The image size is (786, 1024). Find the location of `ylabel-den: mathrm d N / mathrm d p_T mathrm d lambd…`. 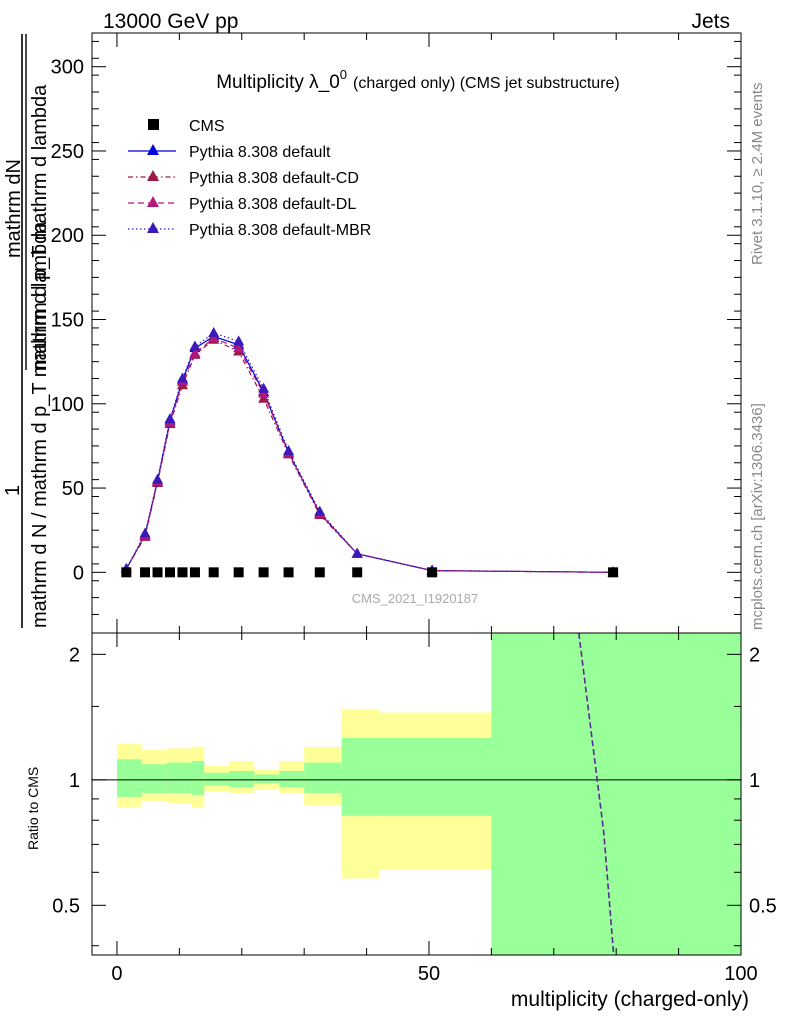

ylabel-den: mathrm d N / mathrm d p_T mathrm d lambd… is located at coordinates (40, 424).